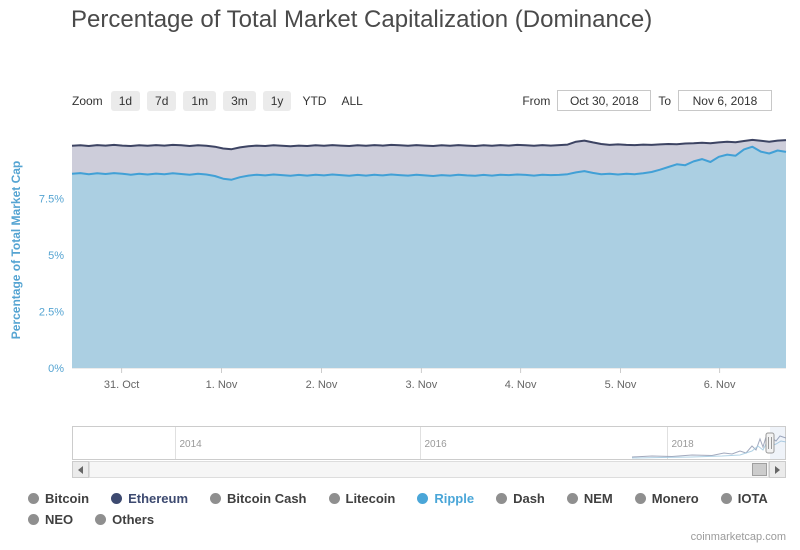 This screenshot has width=800, height=550. I want to click on zoom-label: Zoom, so click(87, 100).